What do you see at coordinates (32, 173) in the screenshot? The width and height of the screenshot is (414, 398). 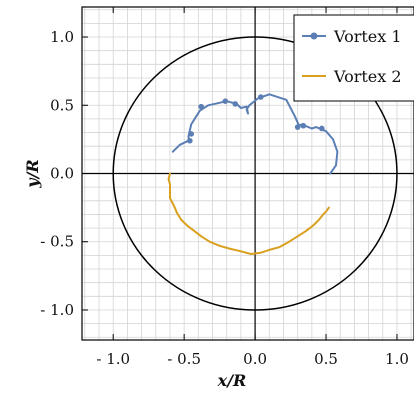 I see `y-axis-label: y/R` at bounding box center [32, 173].